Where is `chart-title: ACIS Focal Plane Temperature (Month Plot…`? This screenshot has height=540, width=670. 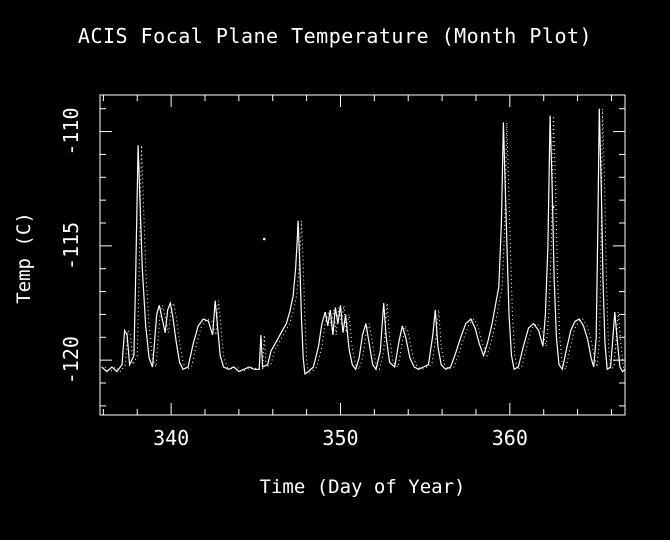 chart-title: ACIS Focal Plane Temperature (Month Plot… is located at coordinates (335, 36).